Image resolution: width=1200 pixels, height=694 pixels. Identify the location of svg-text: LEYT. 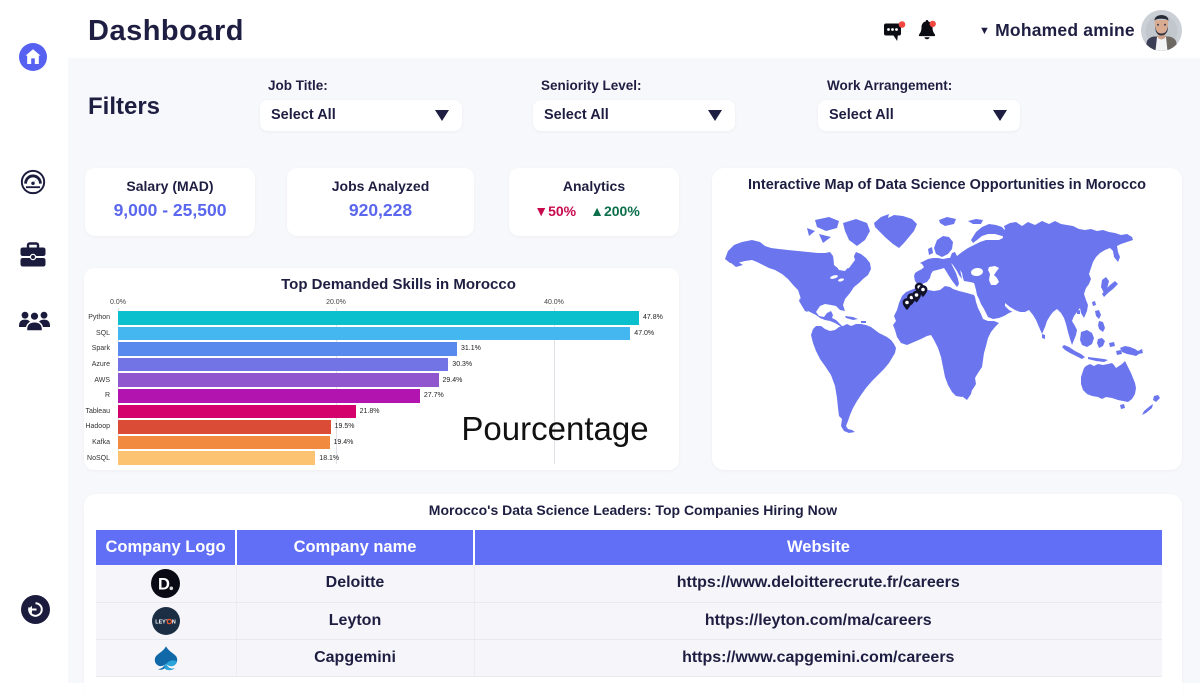
(162, 622).